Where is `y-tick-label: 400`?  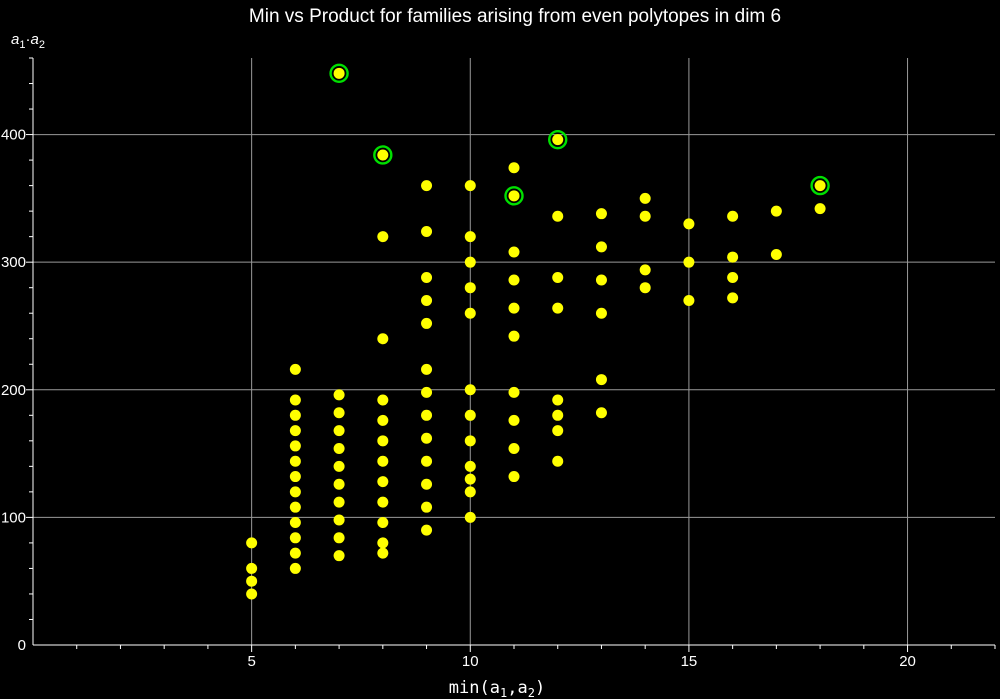
y-tick-label: 400 is located at coordinates (13, 135).